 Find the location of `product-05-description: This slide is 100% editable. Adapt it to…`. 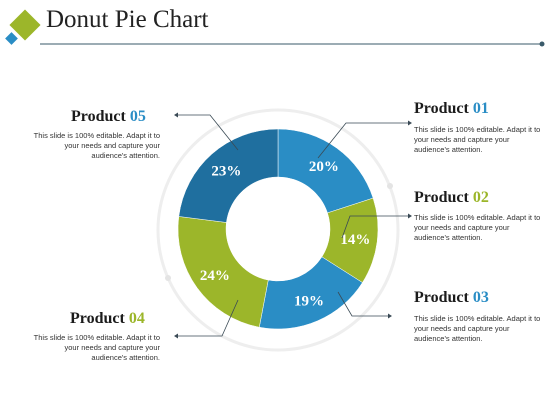

product-05-description: This slide is 100% editable. Adapt it to… is located at coordinates (96, 145).